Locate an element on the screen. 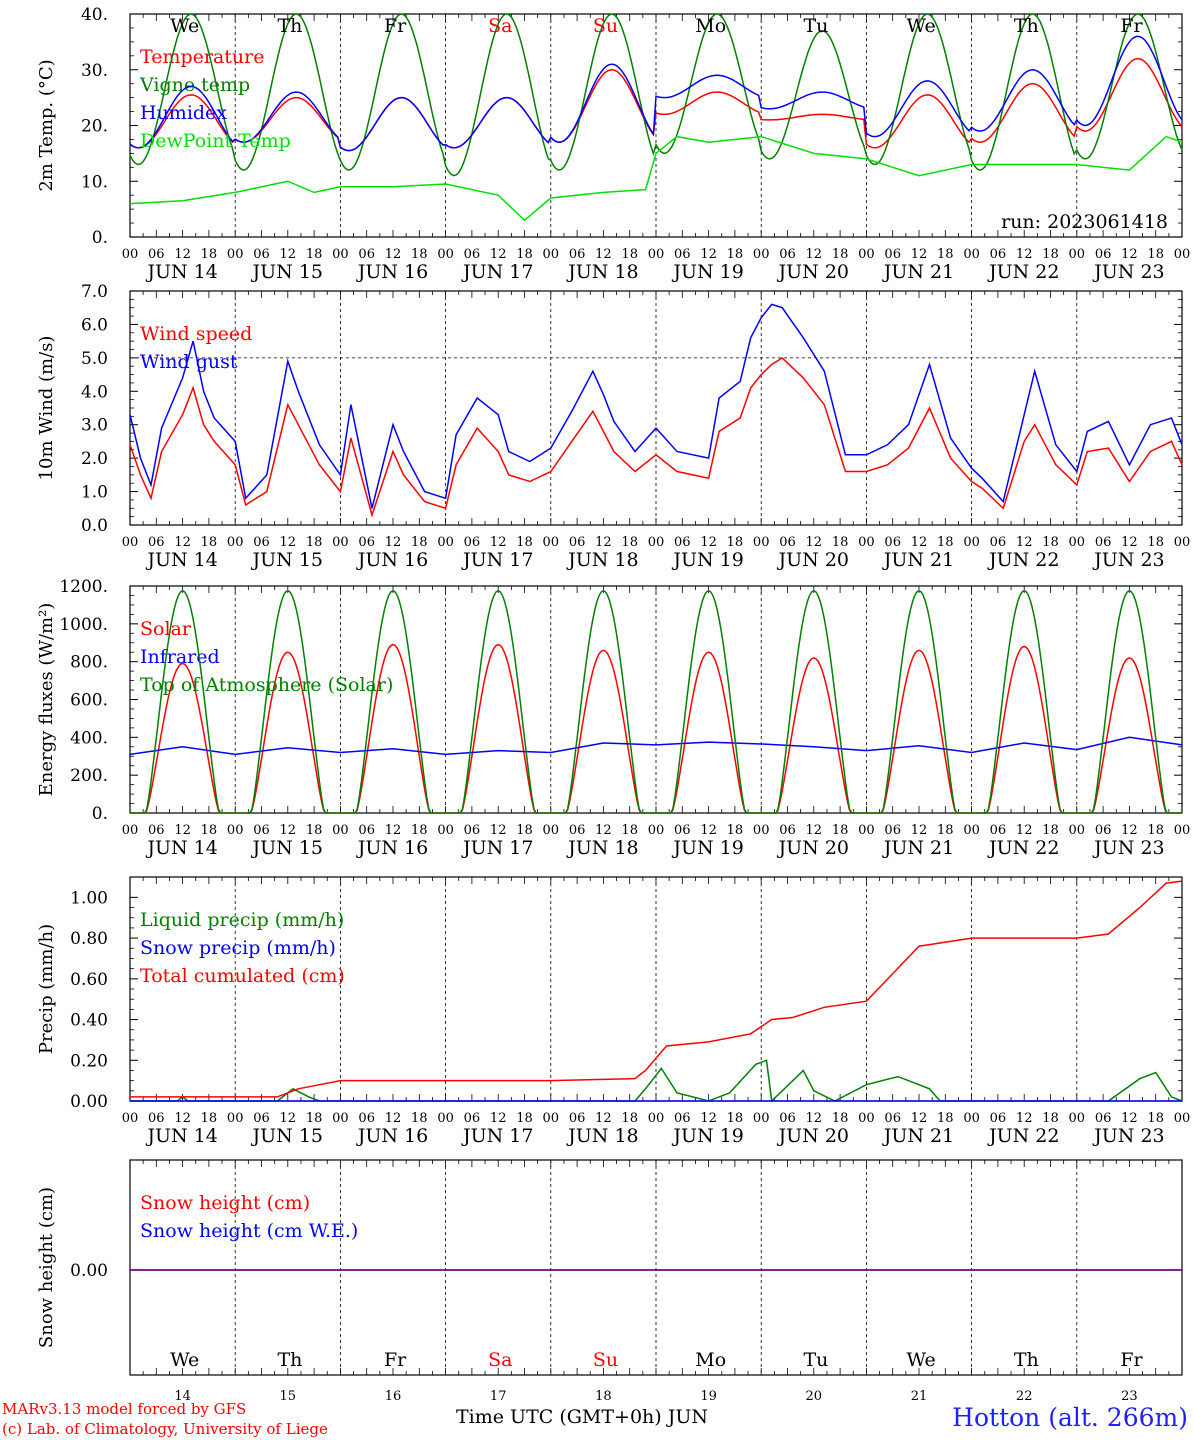  legend-entry: Temperature is located at coordinates (202, 57).